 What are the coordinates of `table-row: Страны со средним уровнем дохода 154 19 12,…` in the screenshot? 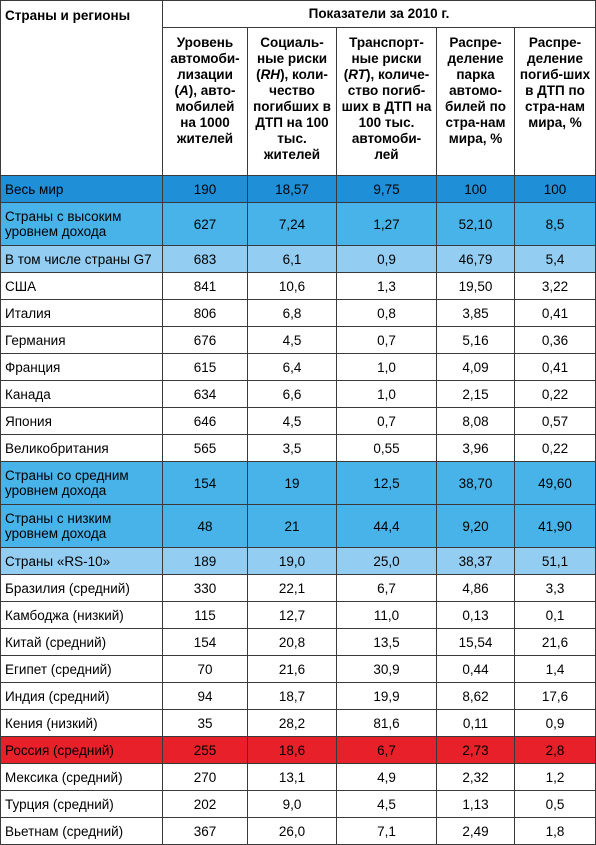 It's located at (298, 483).